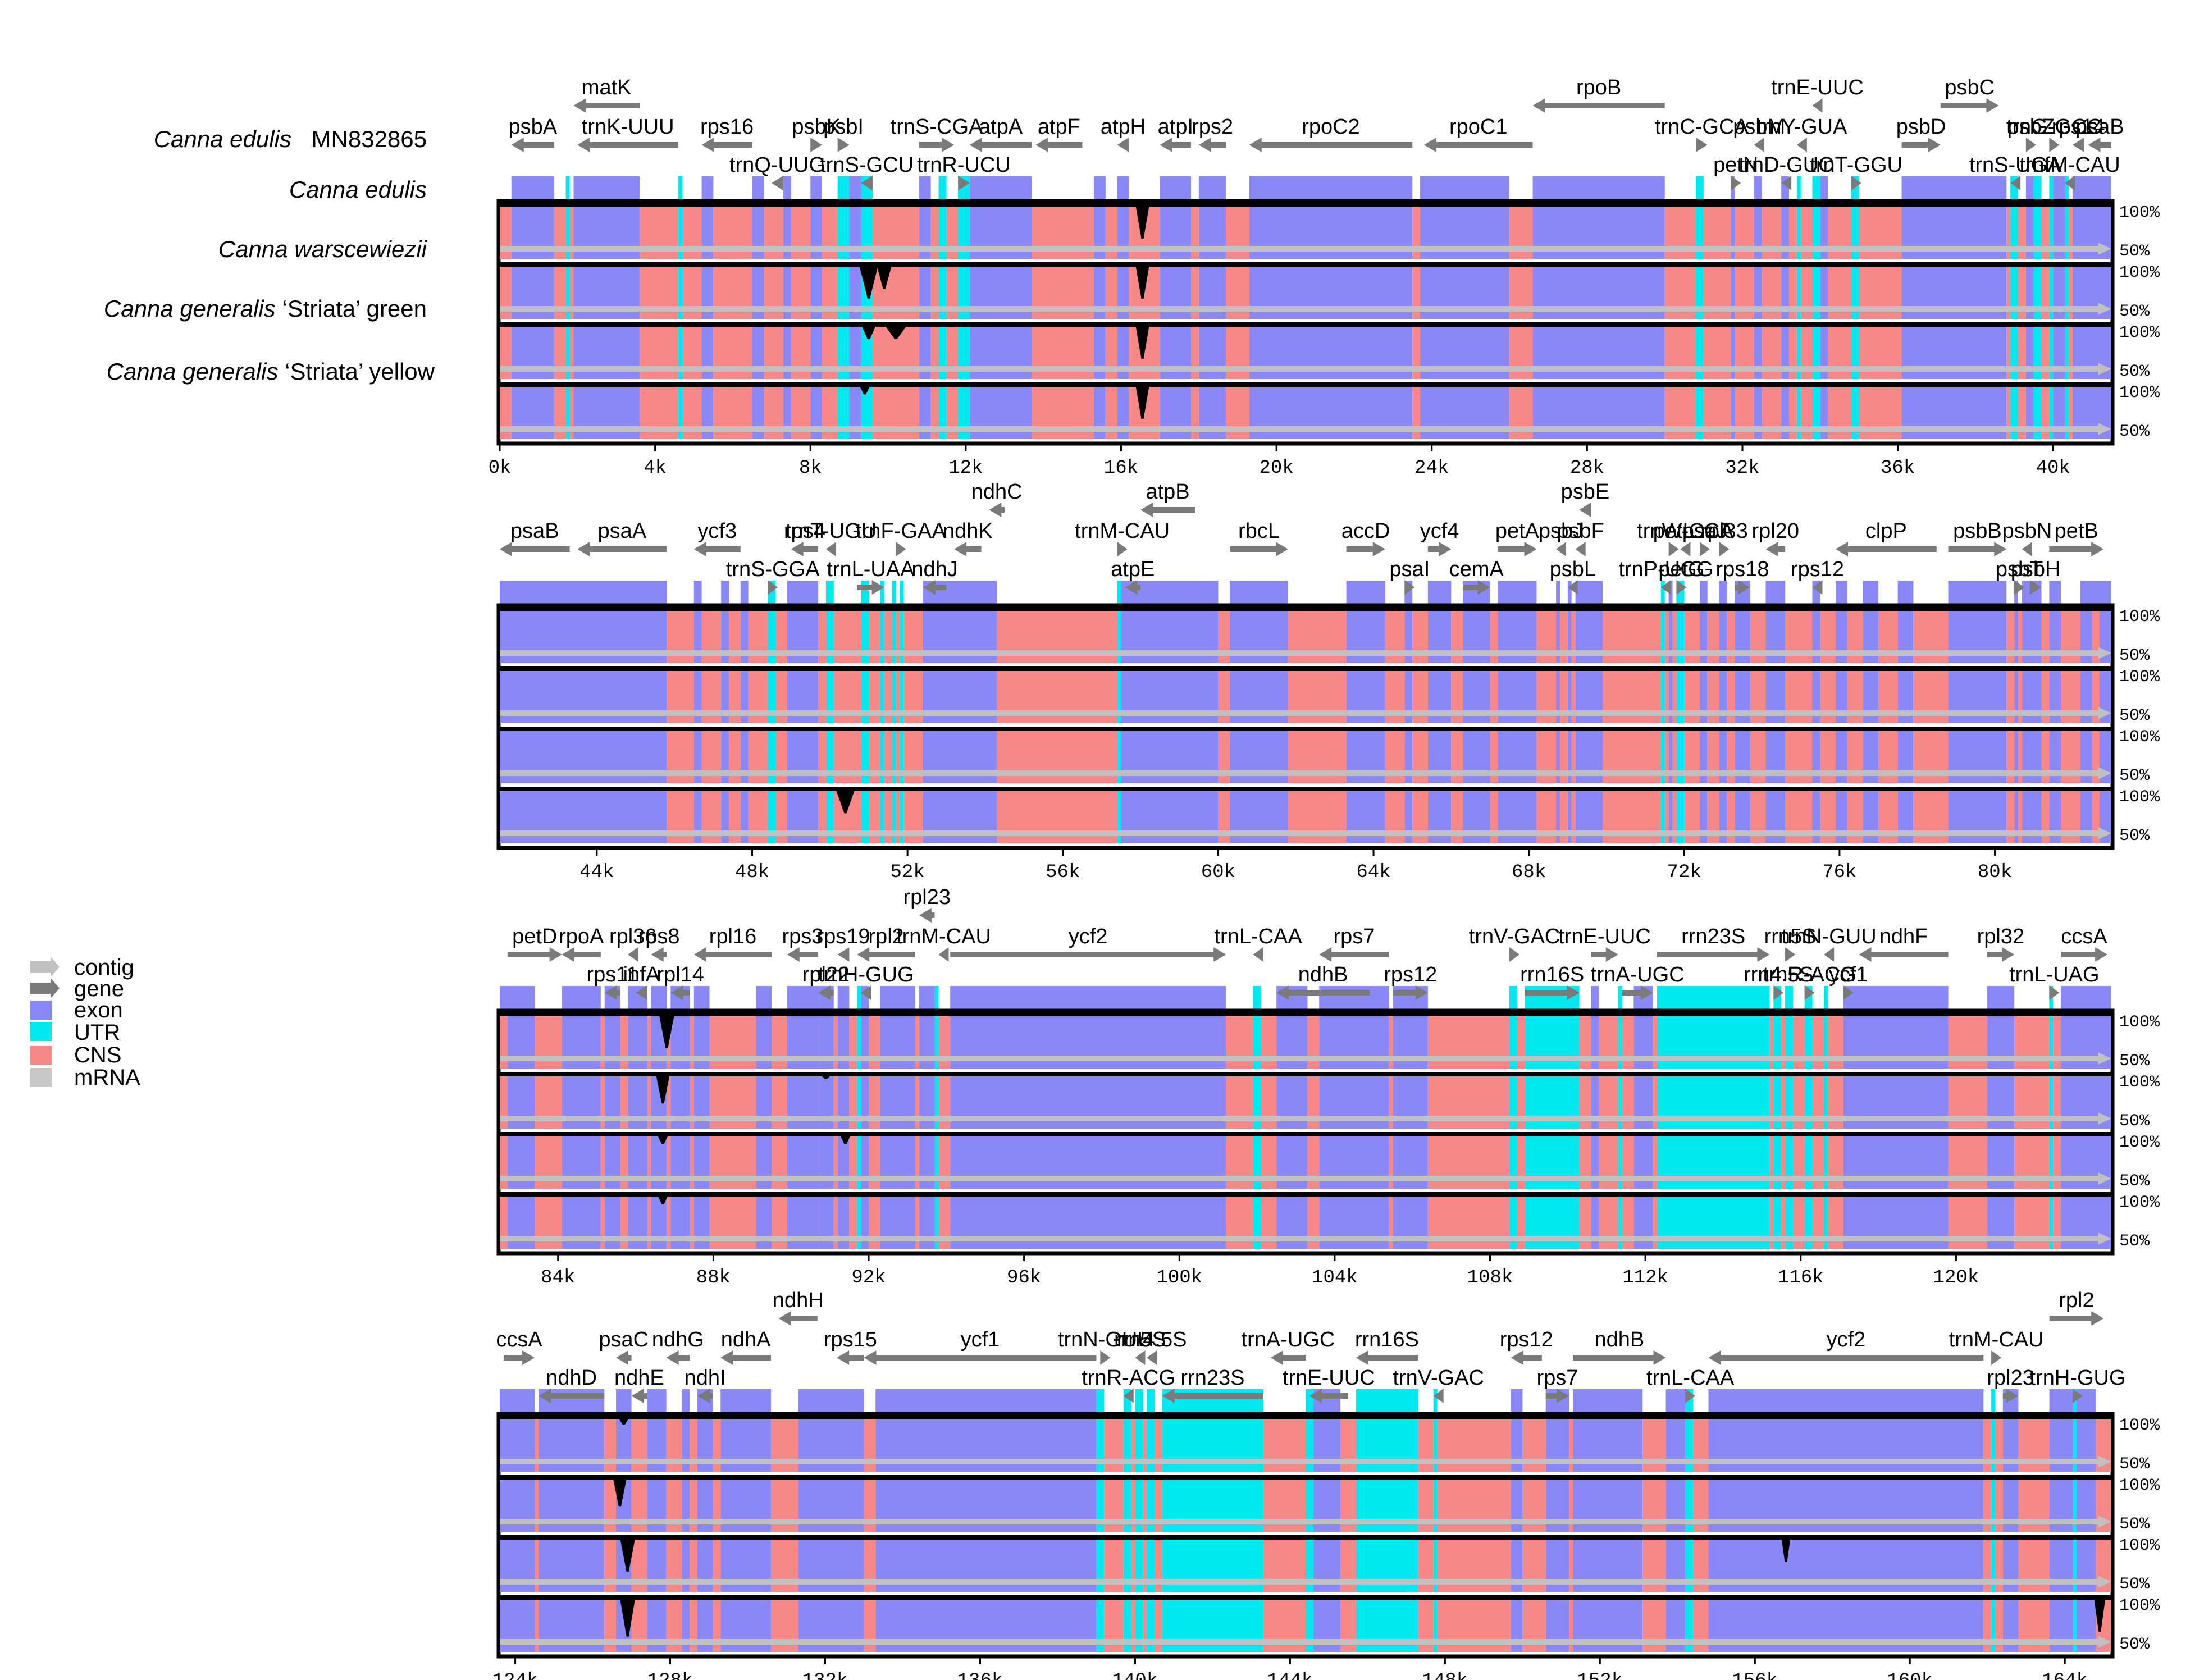  Describe the element at coordinates (717, 531) in the screenshot. I see `gene-label-ycf3: ycf3` at that location.